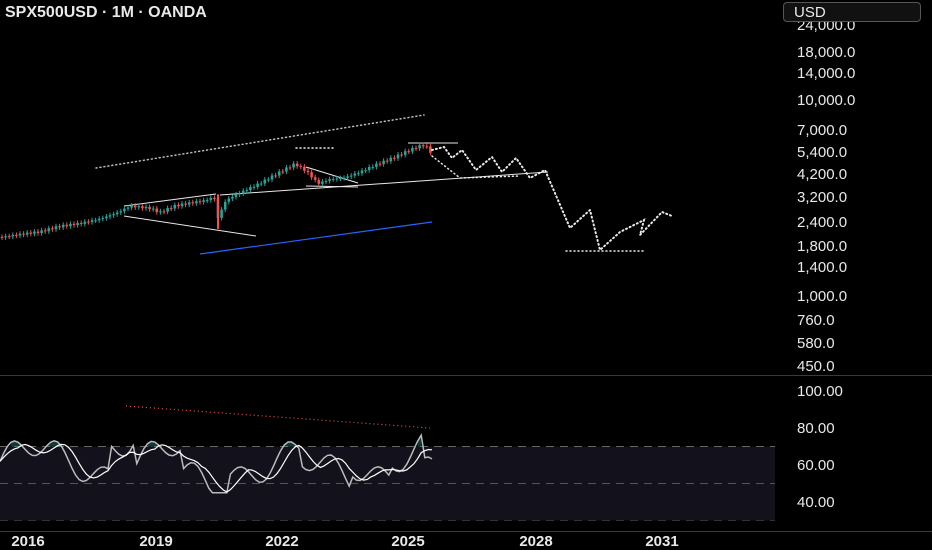  Describe the element at coordinates (16, 443) in the screenshot. I see `rsi-overbought-fill` at that location.